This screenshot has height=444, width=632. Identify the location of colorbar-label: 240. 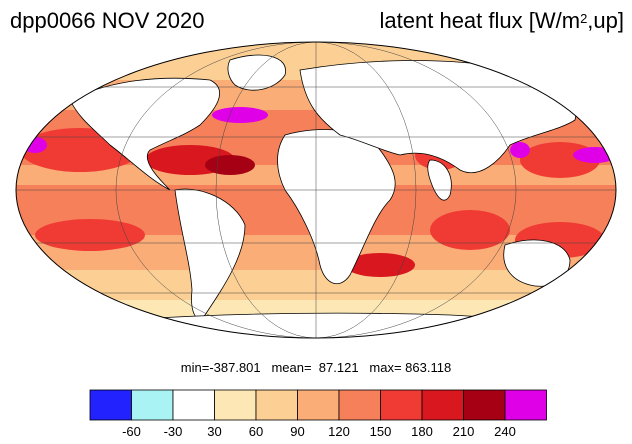
(505, 431).